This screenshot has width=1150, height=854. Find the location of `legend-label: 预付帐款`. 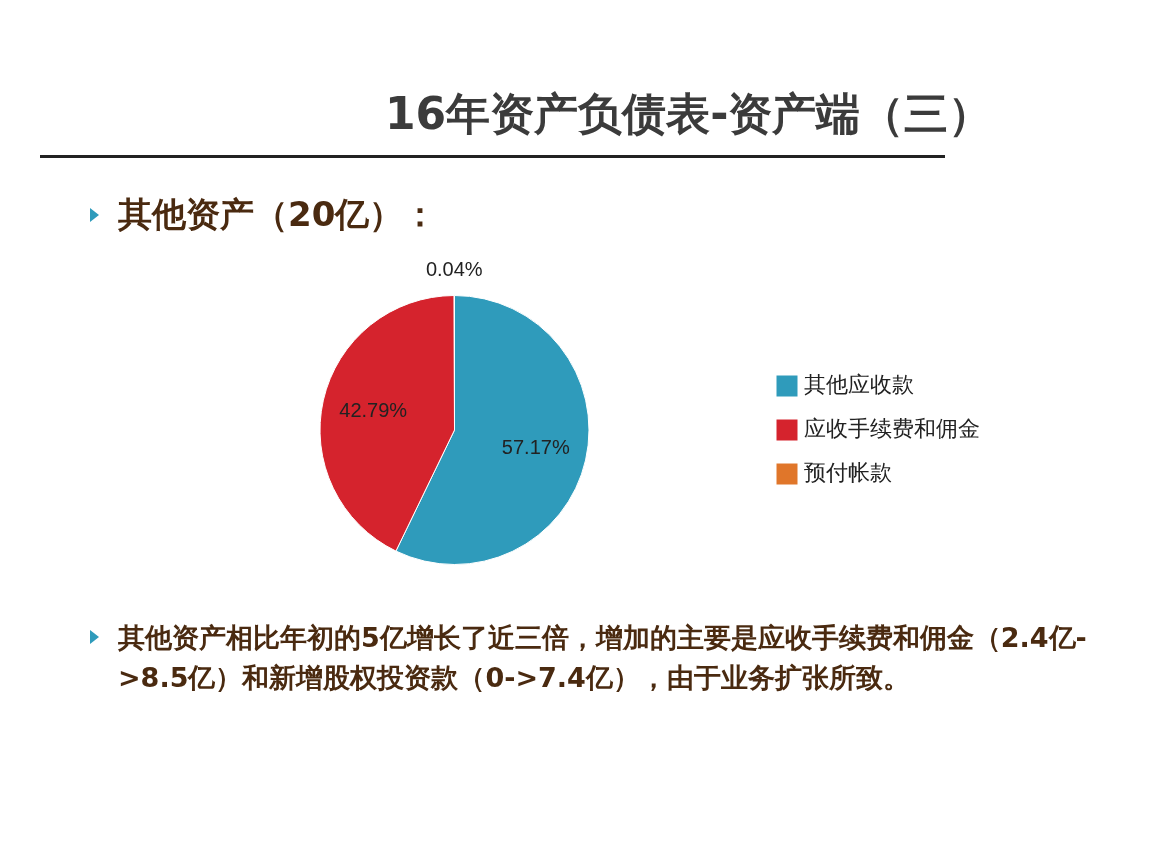

legend-label: 预付帐款 is located at coordinates (848, 472).